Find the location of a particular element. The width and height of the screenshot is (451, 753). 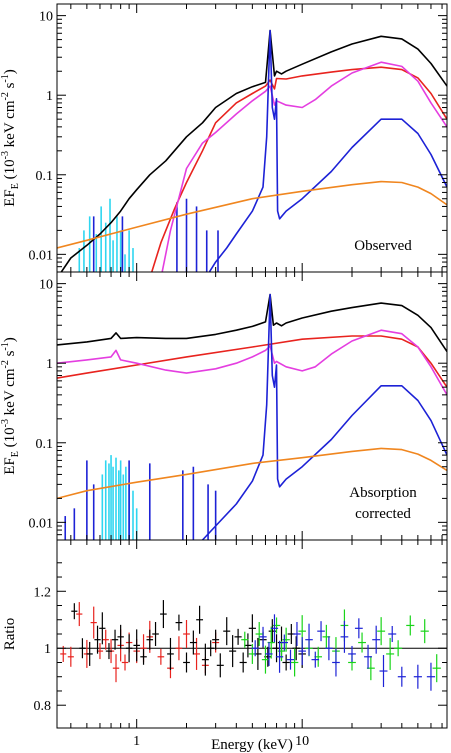

y-tick-label: 0.01 is located at coordinates (41, 255).